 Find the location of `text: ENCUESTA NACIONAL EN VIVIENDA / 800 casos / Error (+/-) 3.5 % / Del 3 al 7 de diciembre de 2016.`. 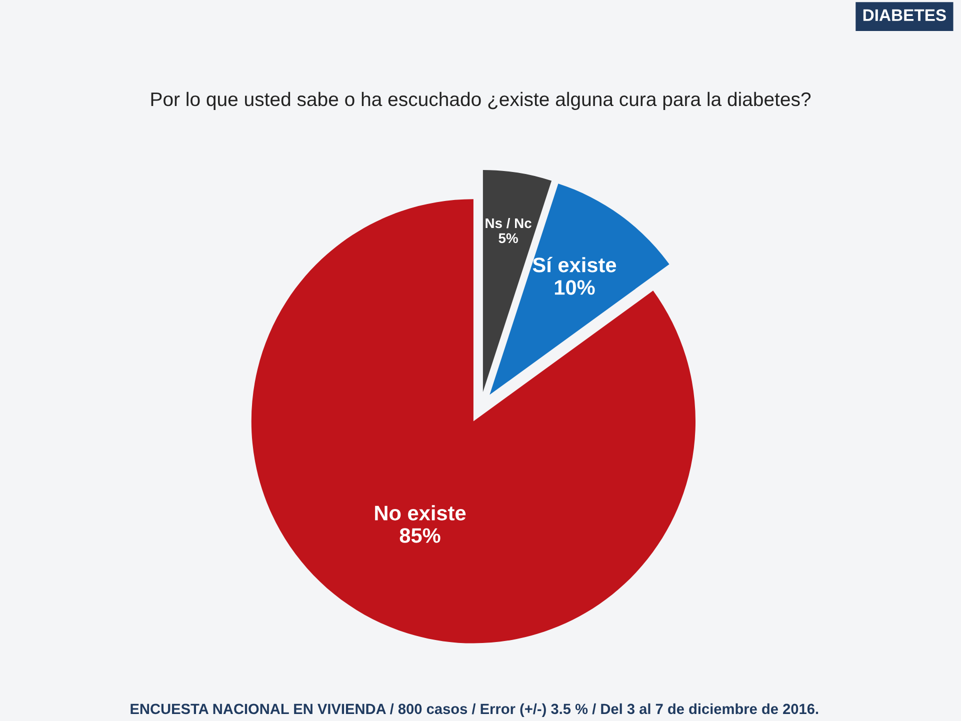

text: ENCUESTA NACIONAL EN VIVIENDA / 800 casos / Error (+/-) 3.5 % / Del 3 al 7 de diciembre de 2016. is located at coordinates (474, 710).